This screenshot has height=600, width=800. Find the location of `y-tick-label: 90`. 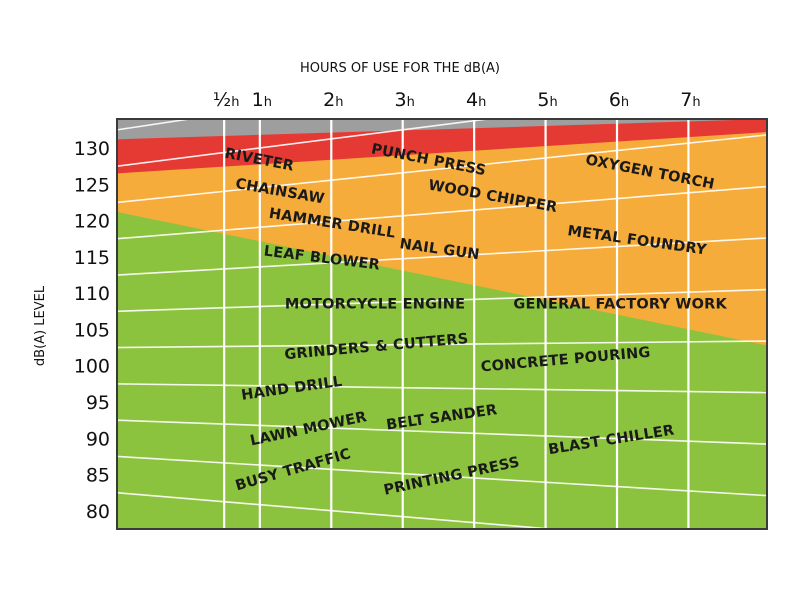

y-tick-label: 90 is located at coordinates (98, 439).